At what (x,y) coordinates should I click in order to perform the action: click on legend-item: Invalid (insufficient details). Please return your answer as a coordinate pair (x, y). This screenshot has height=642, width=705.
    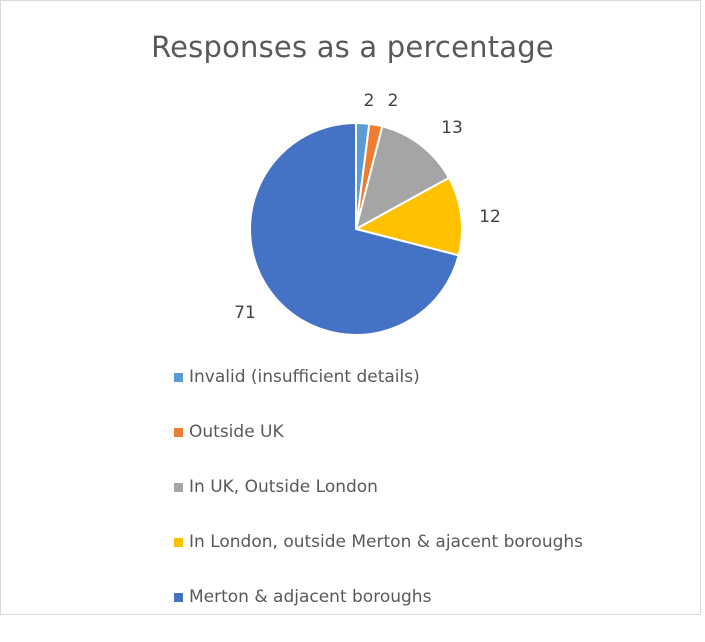
    Looking at the image, I should click on (378, 394).